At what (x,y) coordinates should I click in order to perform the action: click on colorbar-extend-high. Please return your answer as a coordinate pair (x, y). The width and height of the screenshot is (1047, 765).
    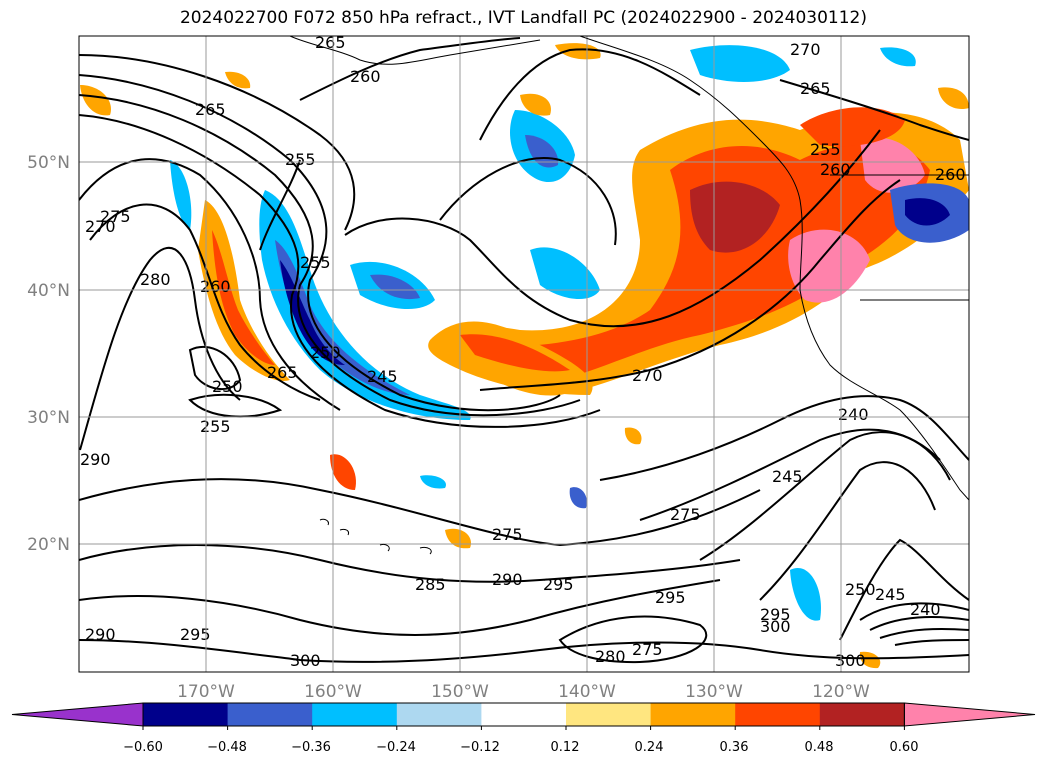
    Looking at the image, I should click on (969, 714).